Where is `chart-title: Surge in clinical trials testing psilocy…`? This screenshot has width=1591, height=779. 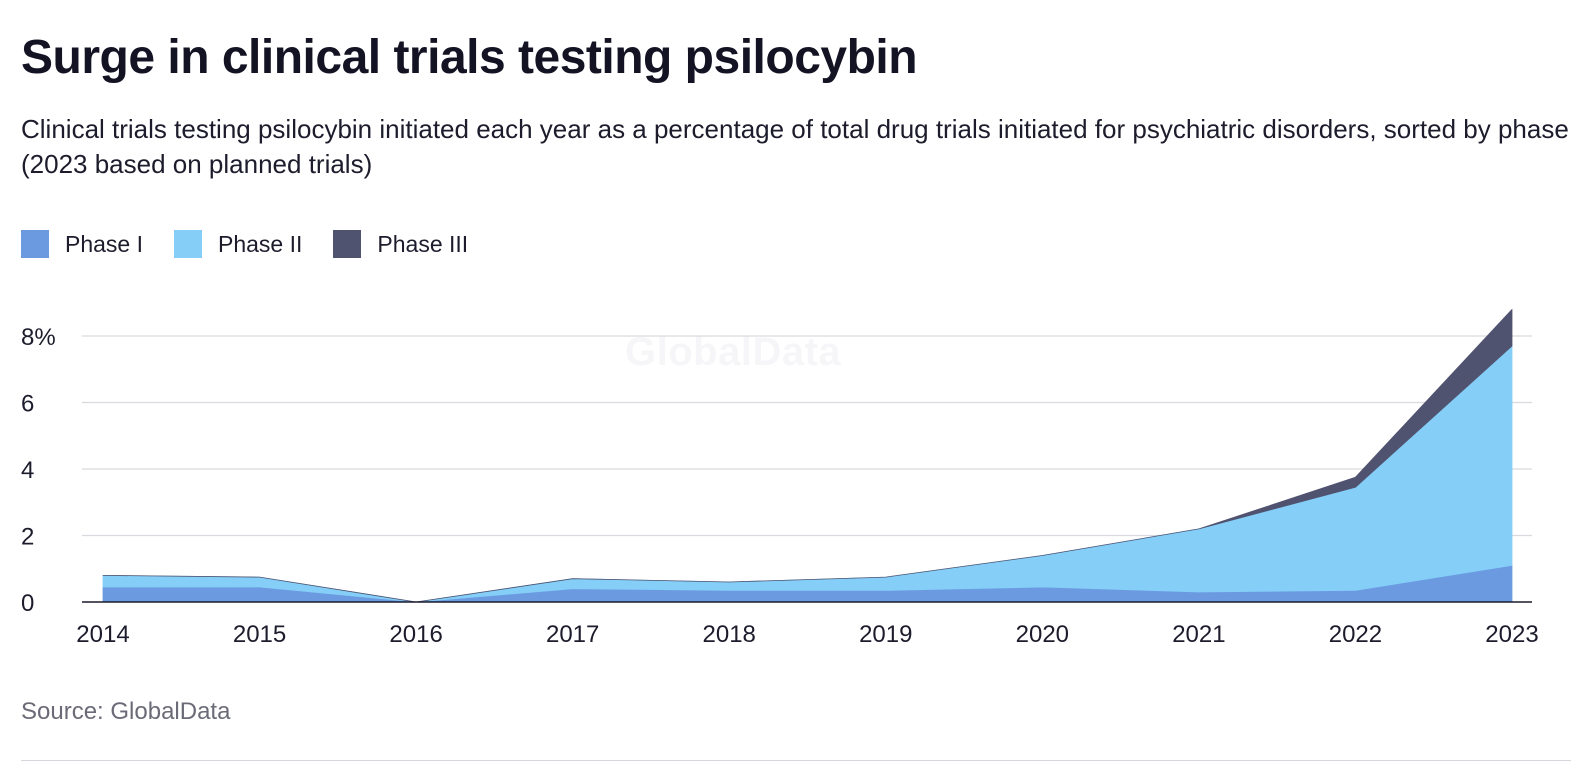 chart-title: Surge in clinical trials testing psilocy… is located at coordinates (469, 57).